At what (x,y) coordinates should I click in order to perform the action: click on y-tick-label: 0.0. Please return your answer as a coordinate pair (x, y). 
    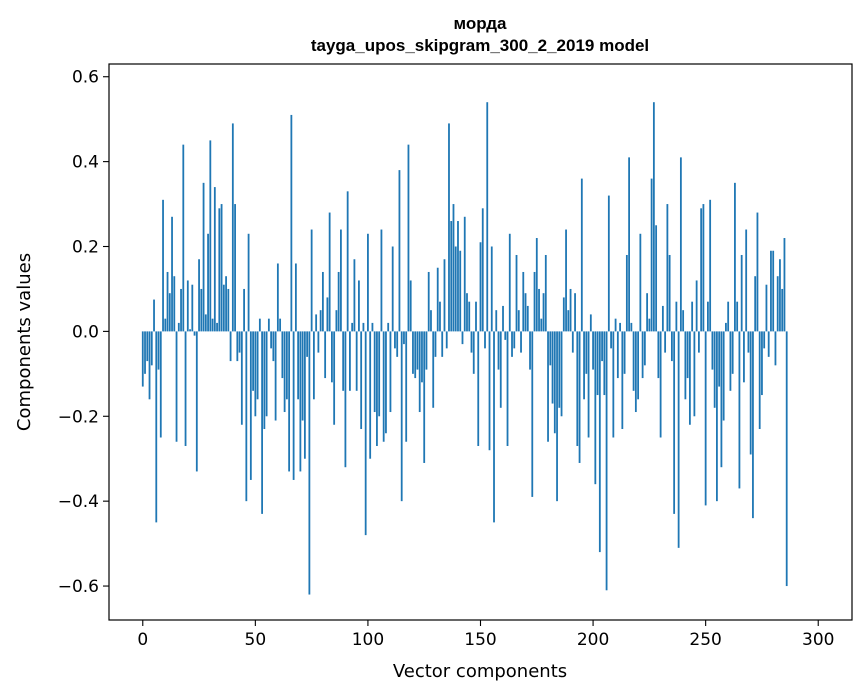
    Looking at the image, I should click on (85, 332).